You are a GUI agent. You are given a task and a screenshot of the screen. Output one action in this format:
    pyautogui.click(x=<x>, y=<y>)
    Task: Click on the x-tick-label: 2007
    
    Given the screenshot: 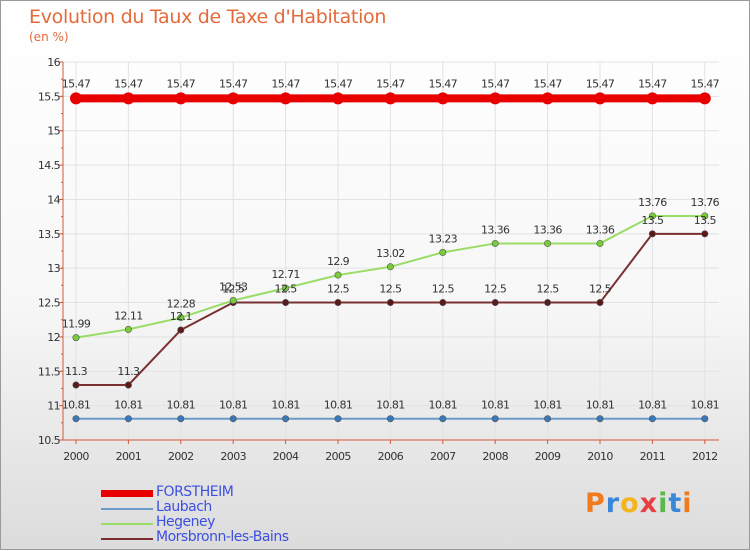 What is the action you would take?
    pyautogui.click(x=443, y=456)
    